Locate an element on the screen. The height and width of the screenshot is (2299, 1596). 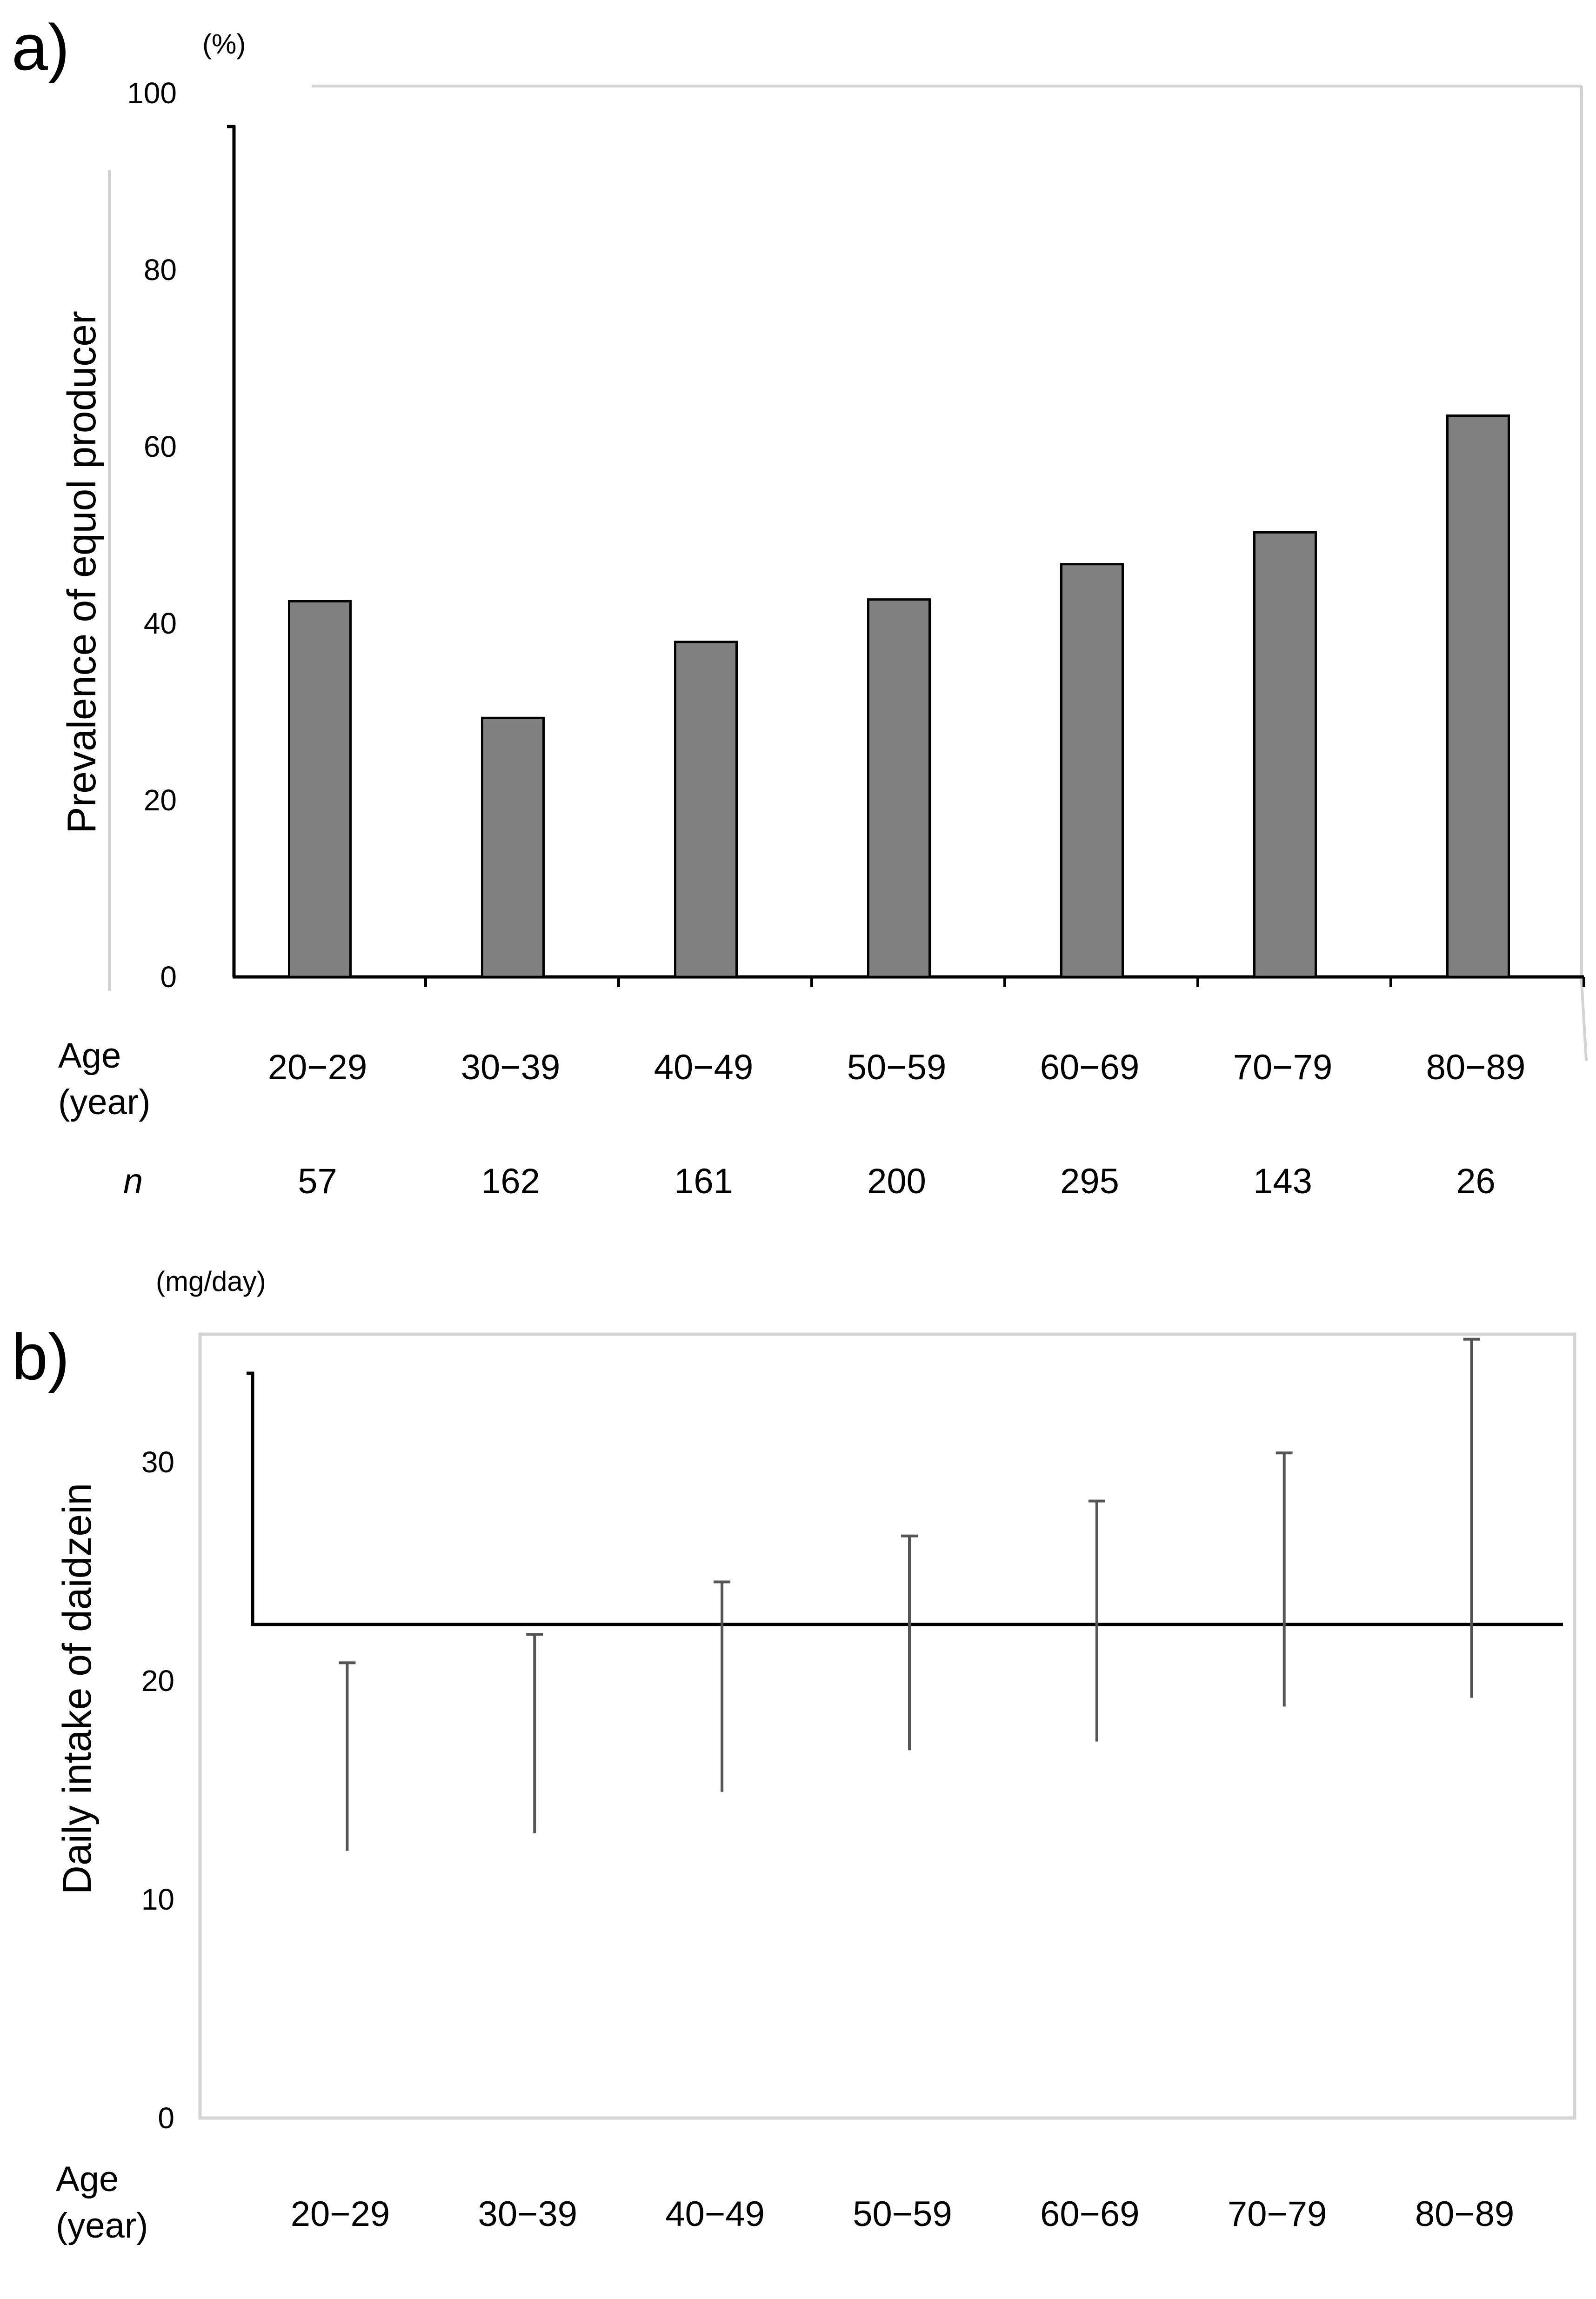
n-value: 295 is located at coordinates (1089, 1181).